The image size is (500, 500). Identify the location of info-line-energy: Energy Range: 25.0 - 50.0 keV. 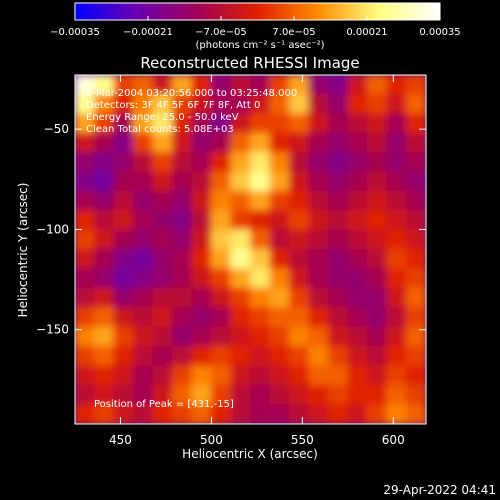
(162, 117).